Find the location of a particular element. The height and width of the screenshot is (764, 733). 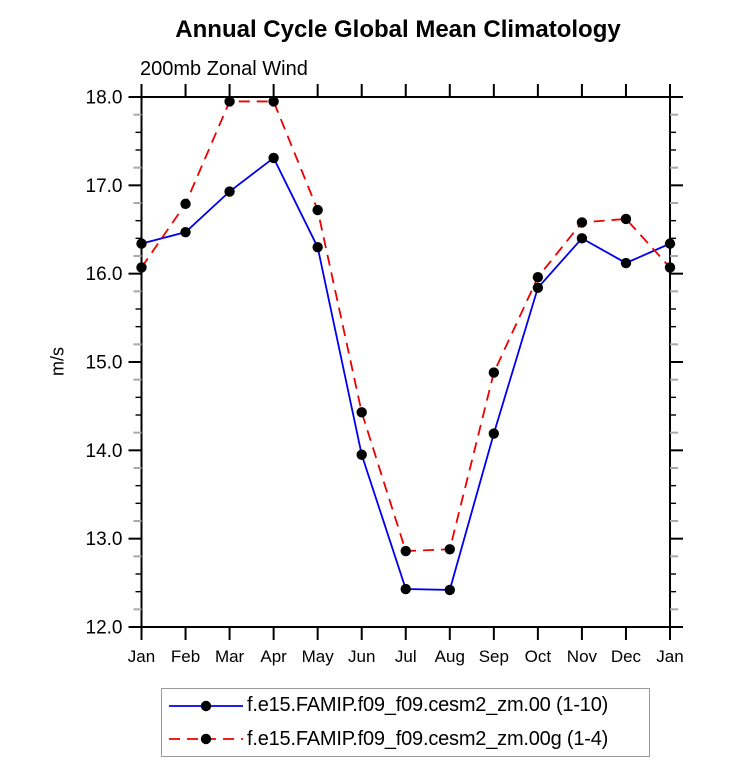

x-tick-label: Jun is located at coordinates (361, 656).